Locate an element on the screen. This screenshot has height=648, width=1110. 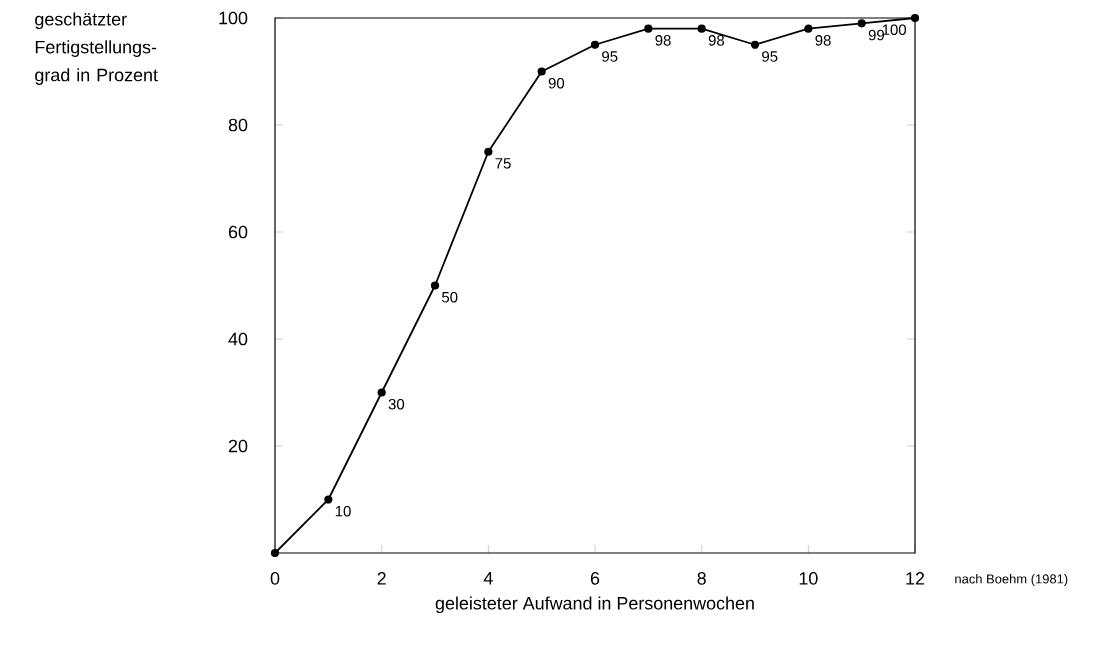
data-label: 99 is located at coordinates (876, 35).